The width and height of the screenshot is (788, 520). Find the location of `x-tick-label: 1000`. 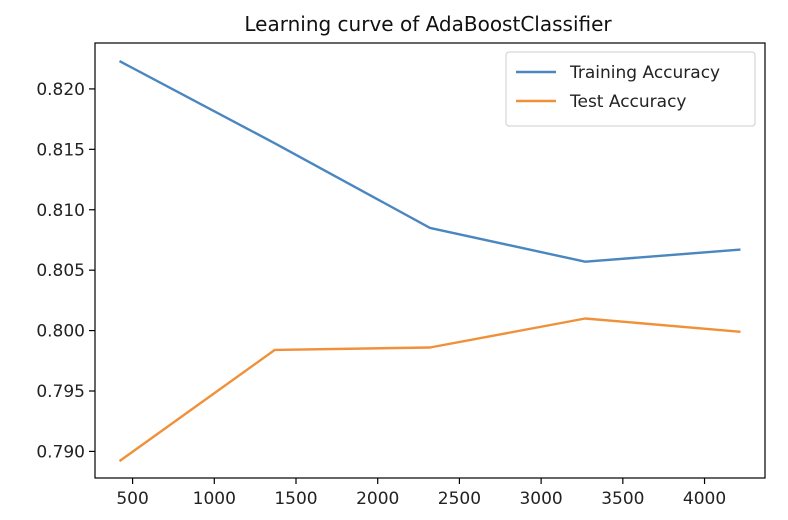

x-tick-label: 1000 is located at coordinates (214, 499).